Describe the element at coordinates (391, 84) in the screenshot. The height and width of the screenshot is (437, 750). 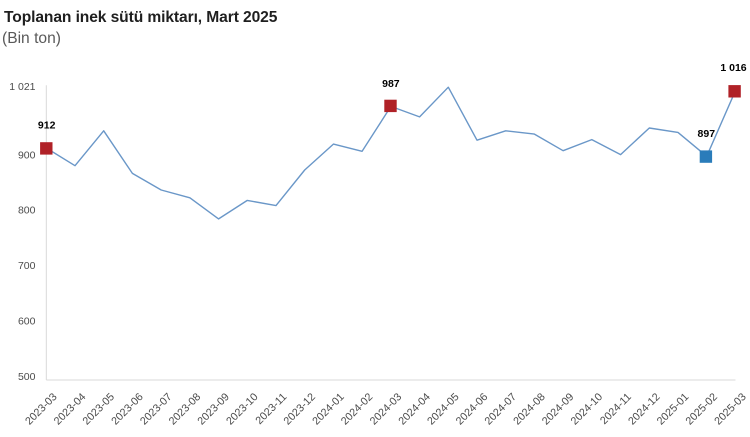
I see `svg-text: 987` at that location.